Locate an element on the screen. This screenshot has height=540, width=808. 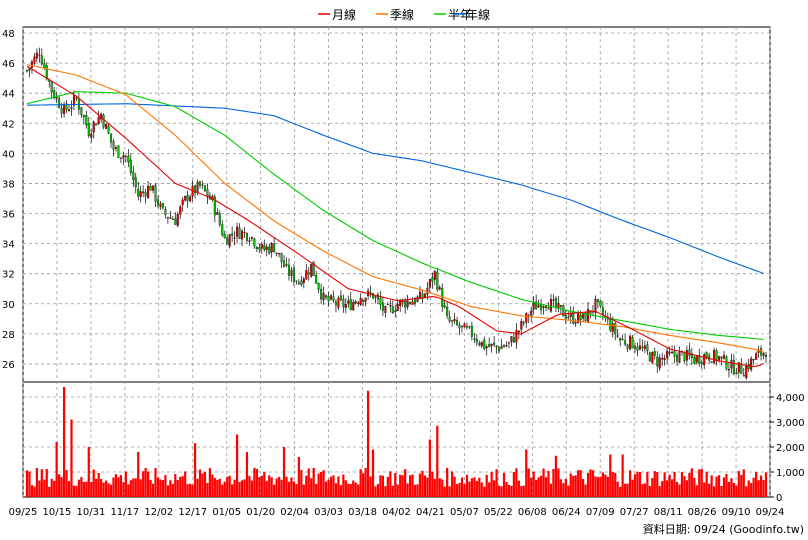
legend-quarter-label: 季線 is located at coordinates (402, 14).